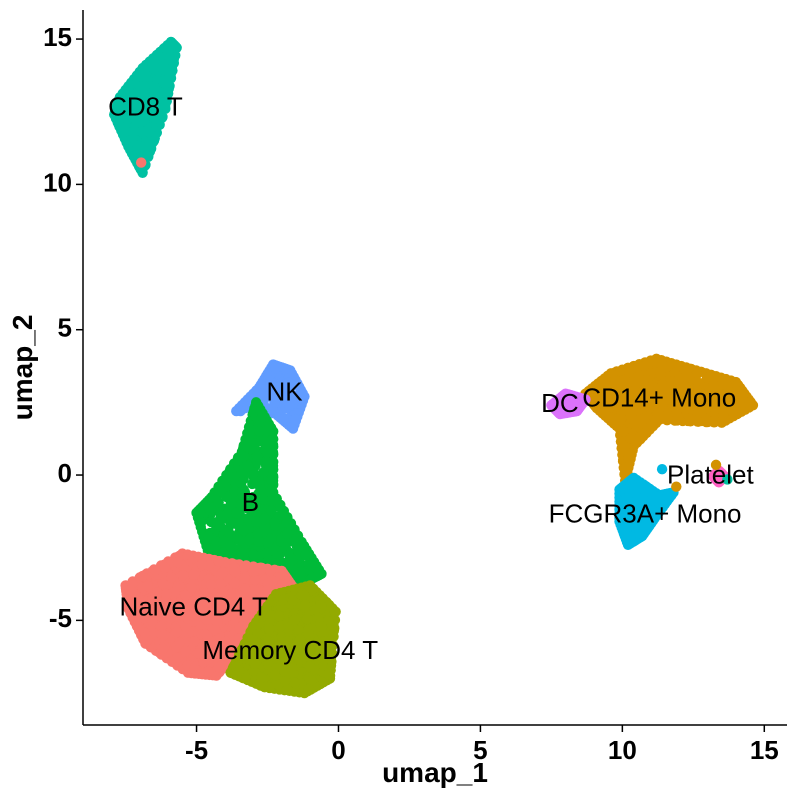 The width and height of the screenshot is (800, 800). What do you see at coordinates (764, 750) in the screenshot?
I see `x-tick-label: 15` at bounding box center [764, 750].